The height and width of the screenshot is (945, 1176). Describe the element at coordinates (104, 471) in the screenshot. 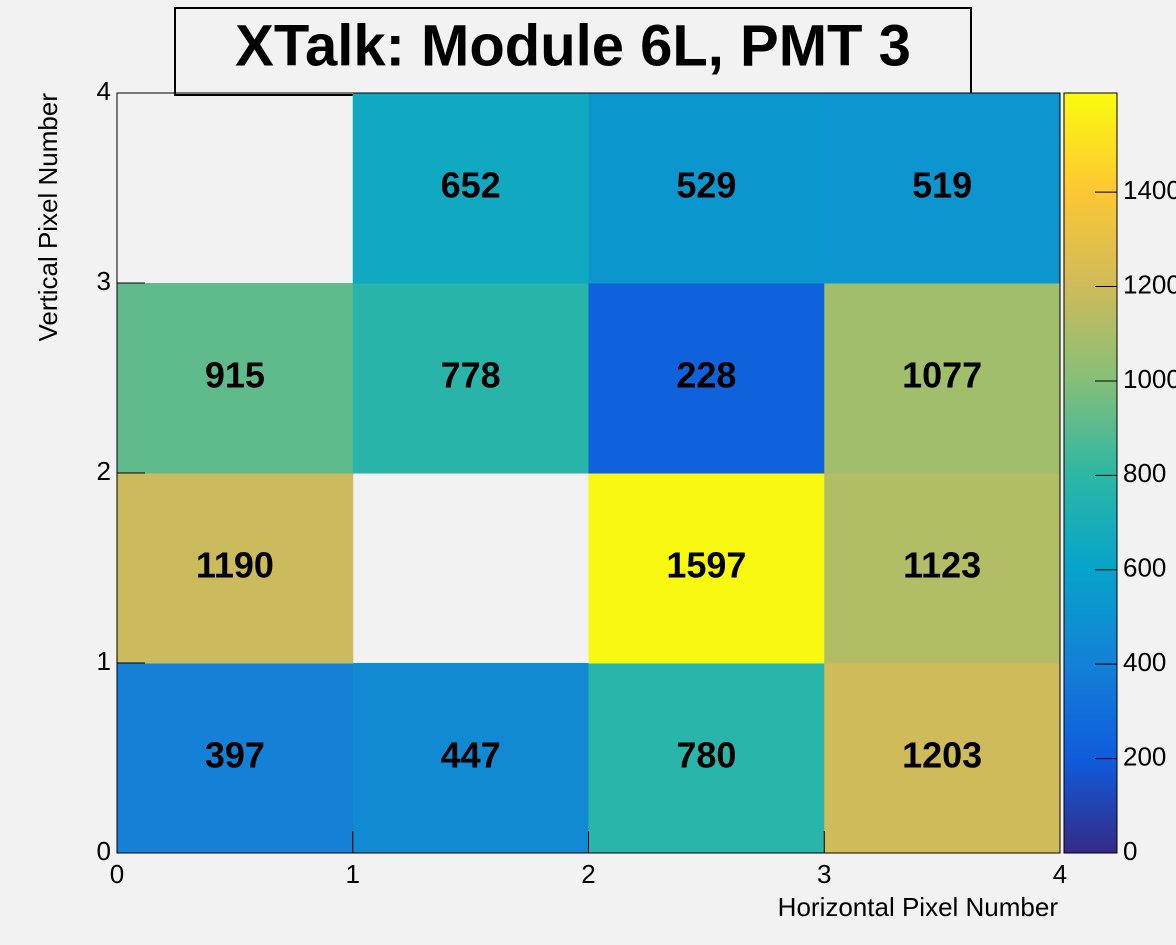

I see `y-tick-label: 2` at that location.